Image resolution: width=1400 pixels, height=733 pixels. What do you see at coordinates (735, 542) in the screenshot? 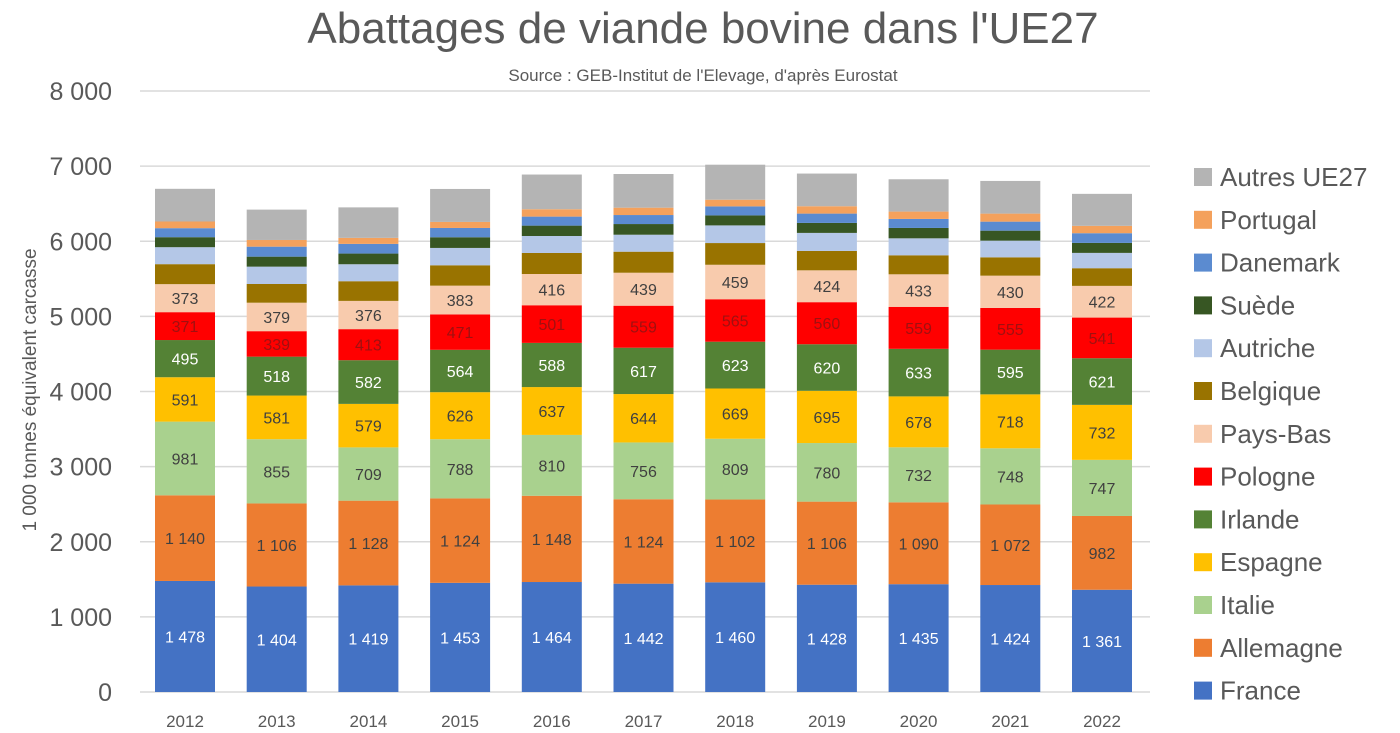
I see `data-label: 1 102` at bounding box center [735, 542].